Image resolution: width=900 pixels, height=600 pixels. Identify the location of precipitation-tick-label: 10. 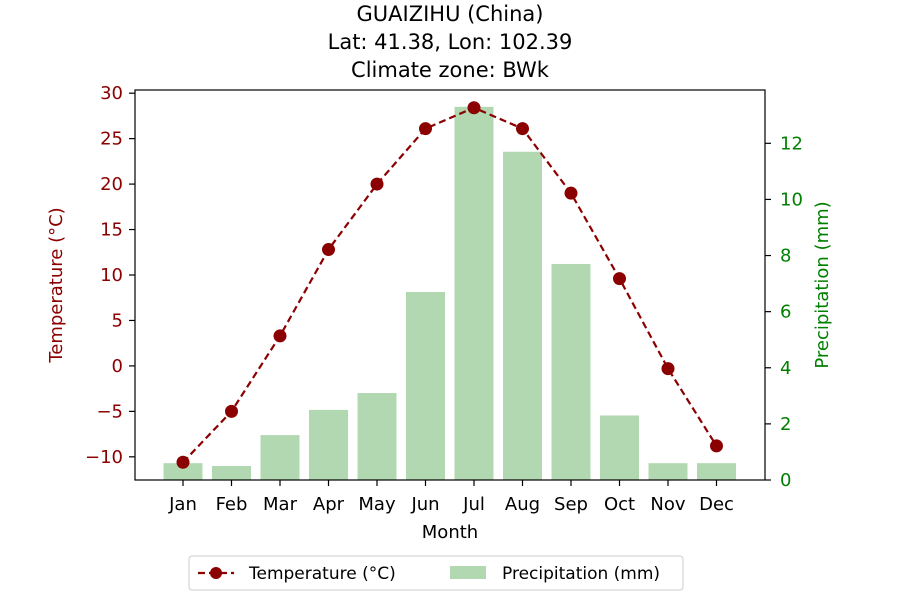
(791, 199).